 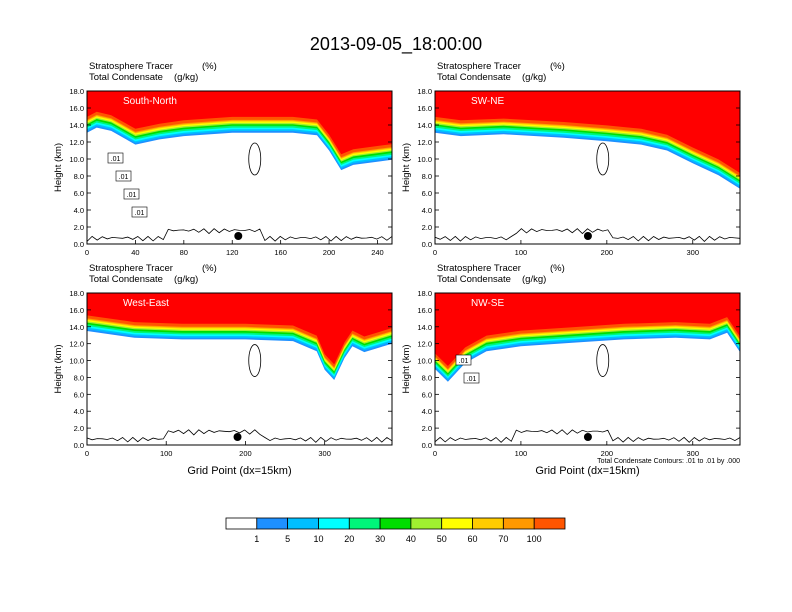 What do you see at coordinates (503, 539) in the screenshot?
I see `colorbar-label: 70` at bounding box center [503, 539].